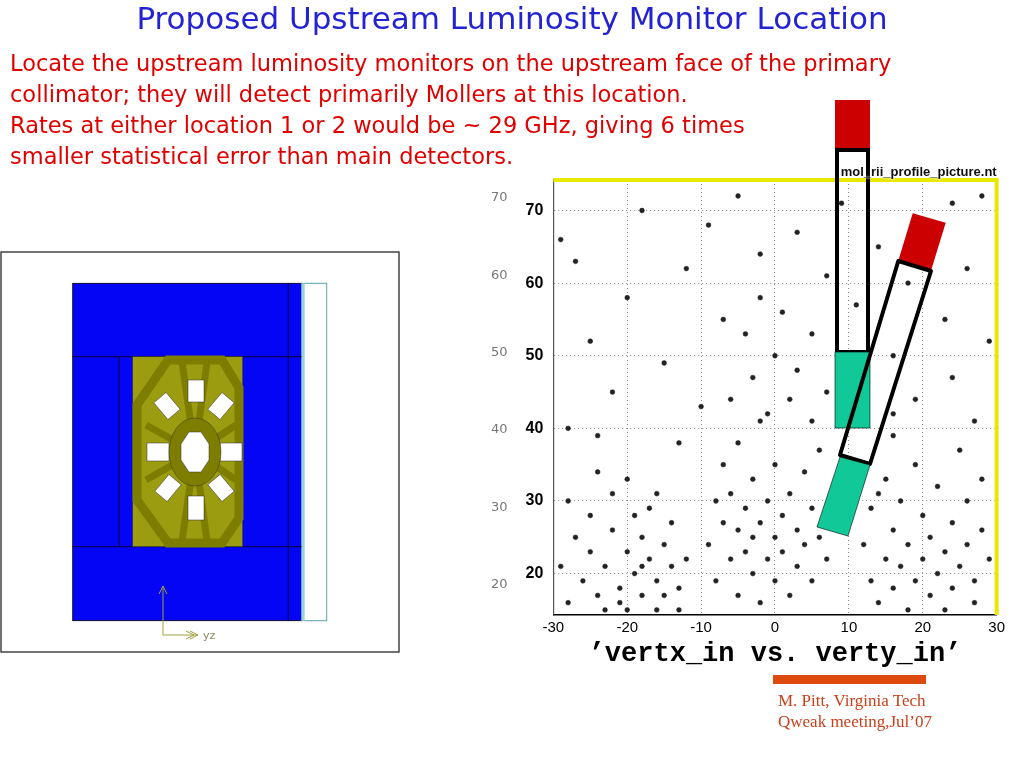 Image resolution: width=1024 pixels, height=768 pixels. Describe the element at coordinates (996, 627) in the screenshot. I see `x-tick-label: 30` at that location.